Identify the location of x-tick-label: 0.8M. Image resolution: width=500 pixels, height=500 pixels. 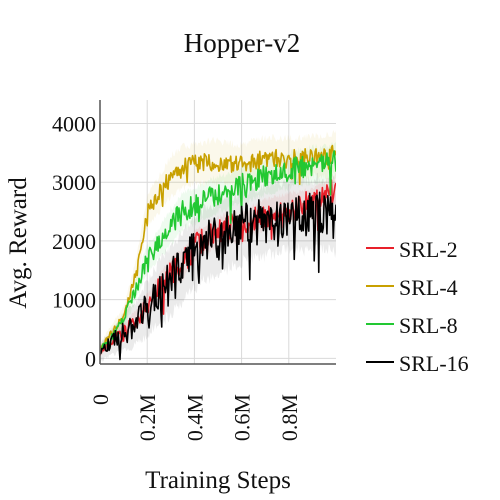
(289, 417).